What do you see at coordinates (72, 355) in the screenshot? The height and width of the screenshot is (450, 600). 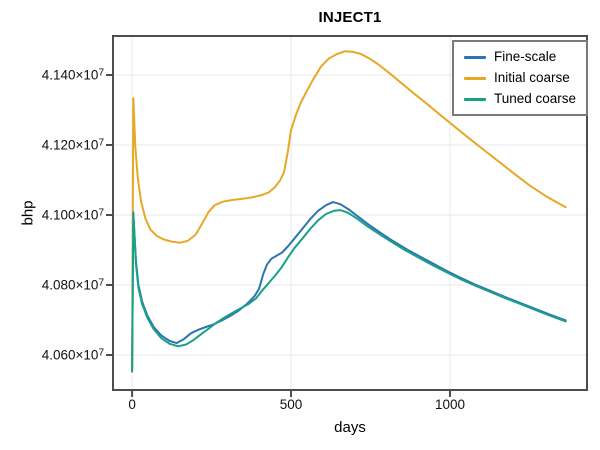 I see `y-tick-label: 4.060×10⁷` at bounding box center [72, 355].